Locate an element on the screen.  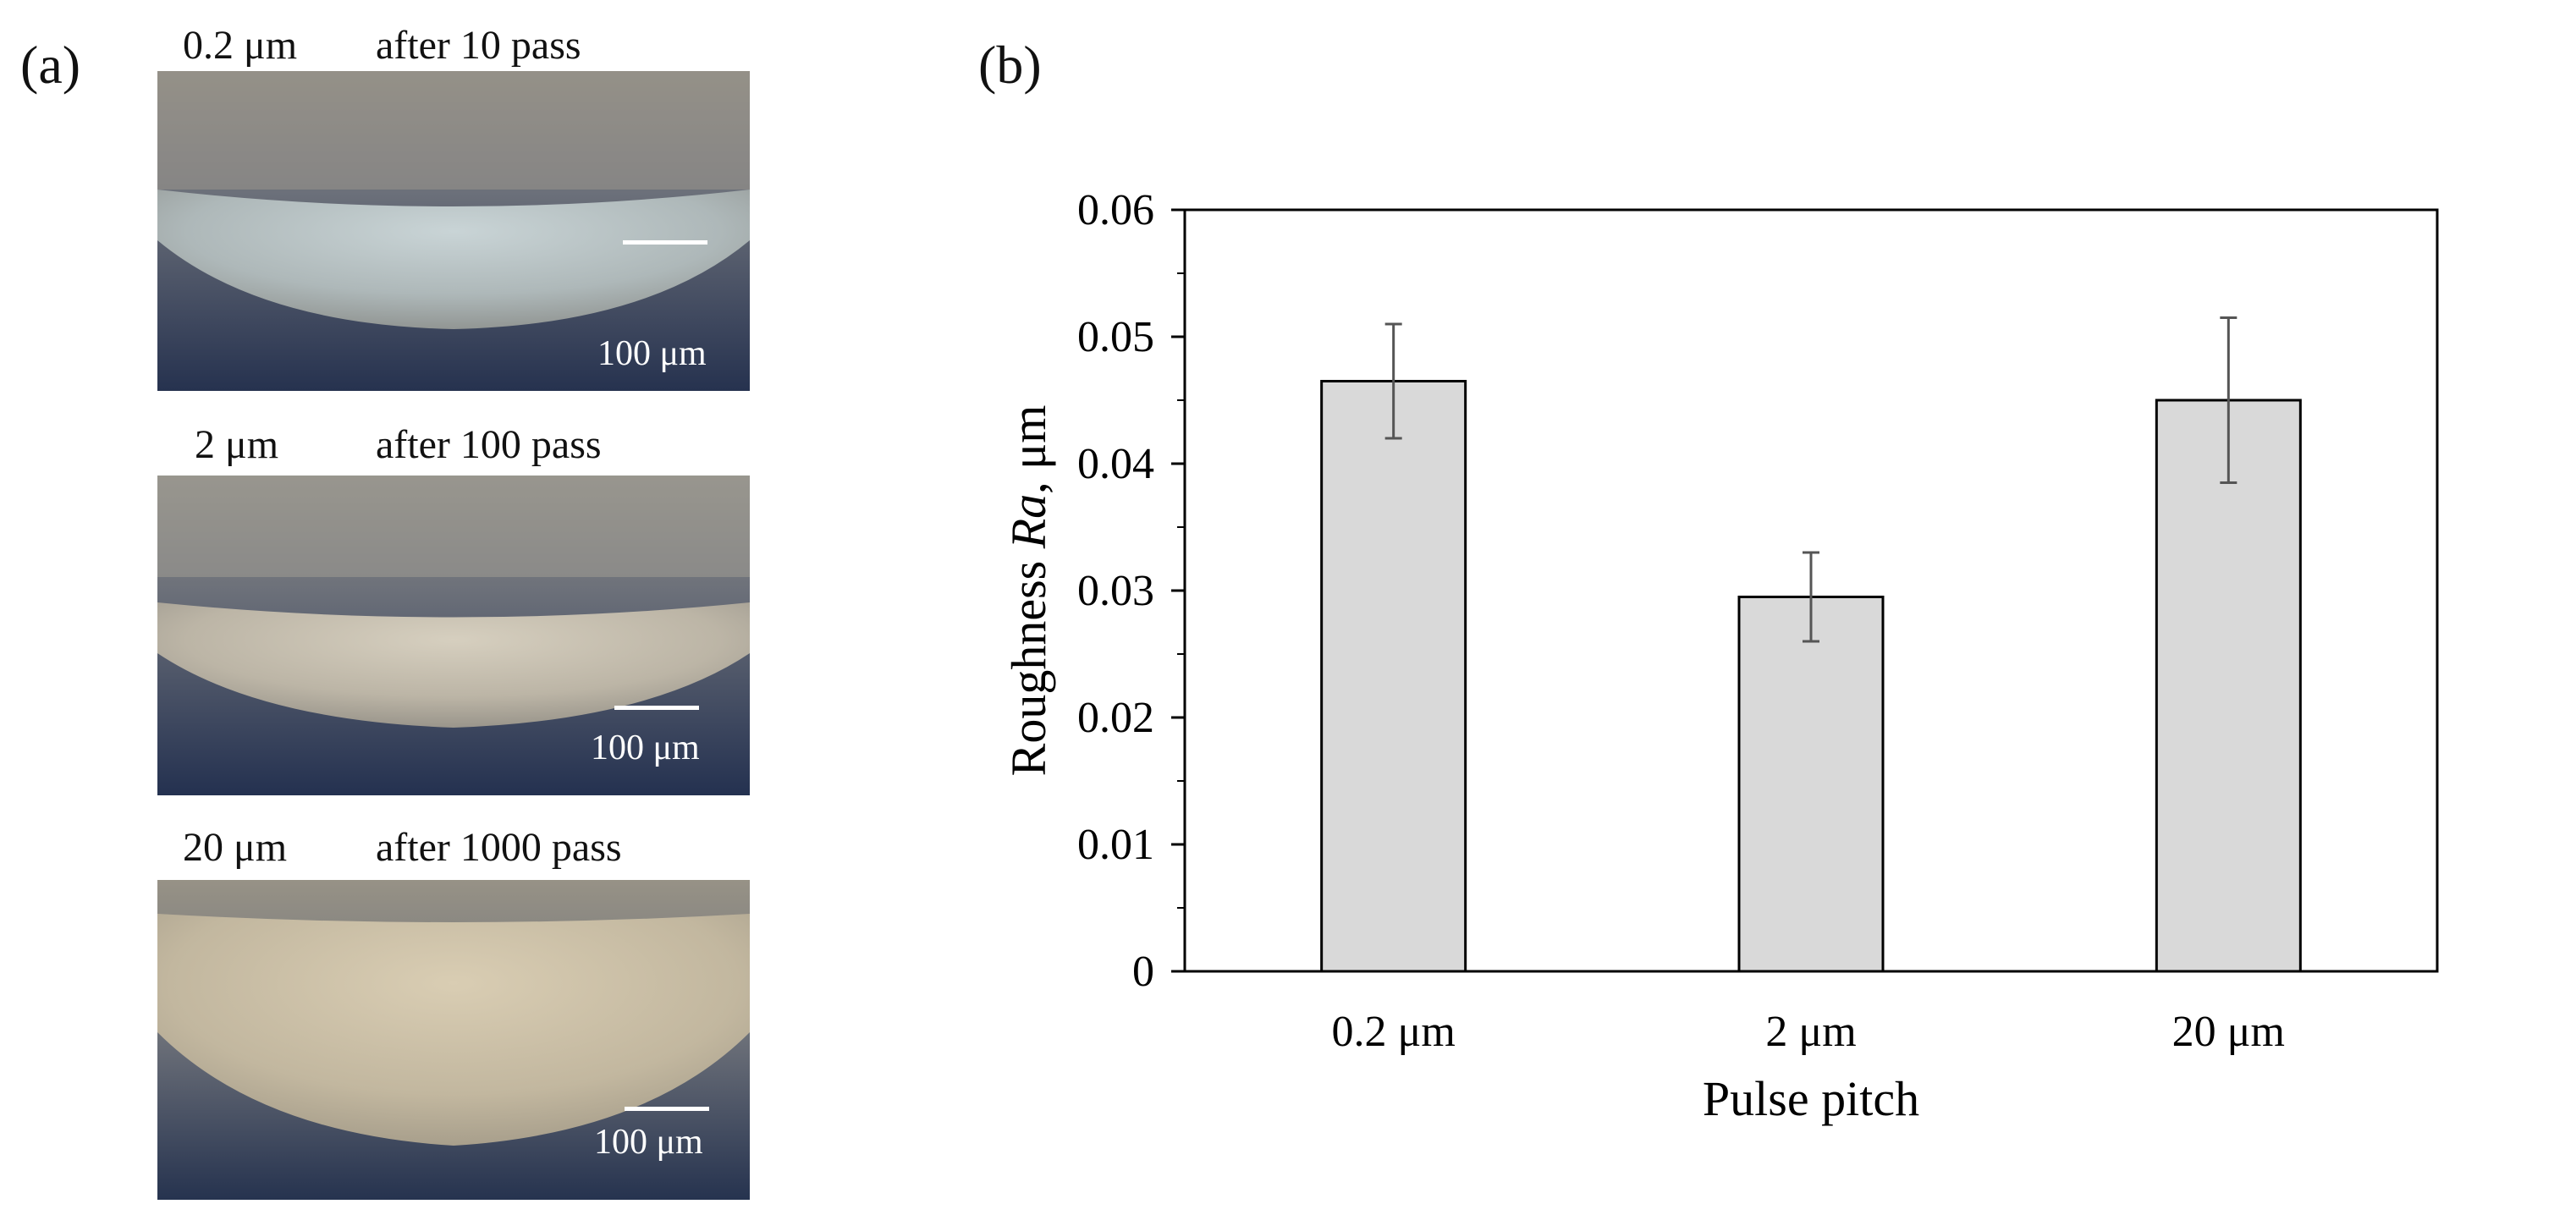
x-tick-label-1: 0.2 μm is located at coordinates (1394, 1032).